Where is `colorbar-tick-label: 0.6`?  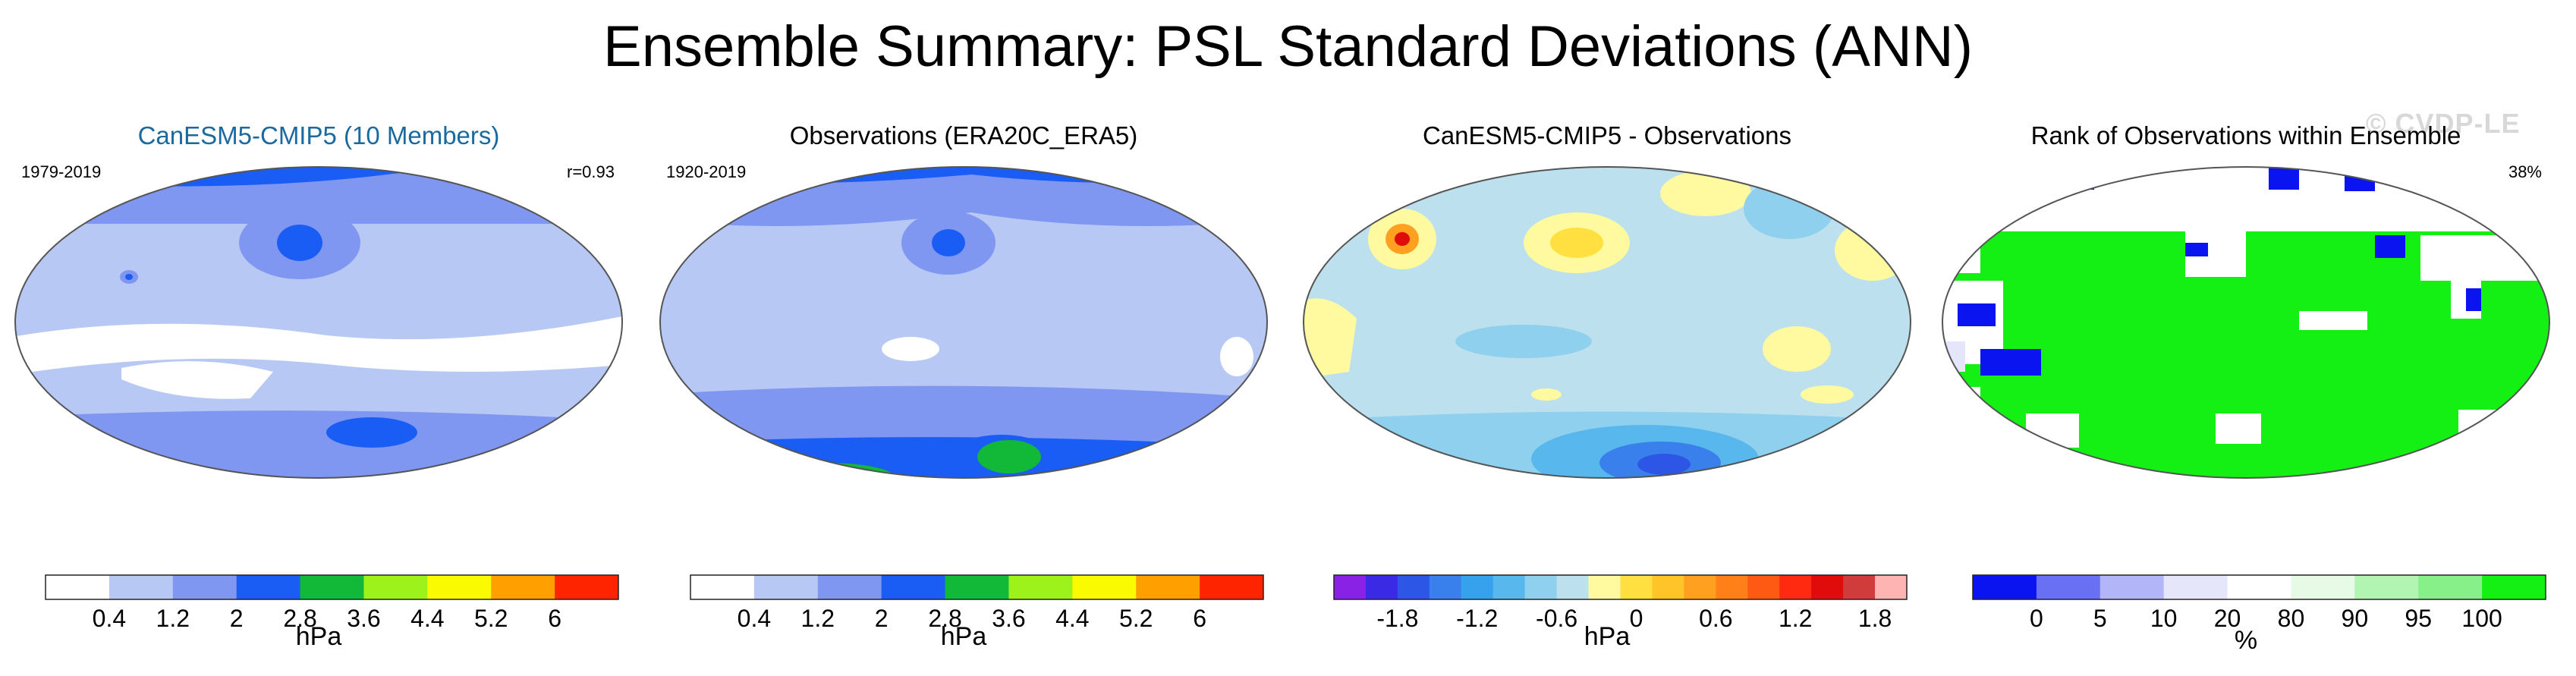 colorbar-tick-label: 0.6 is located at coordinates (1715, 618).